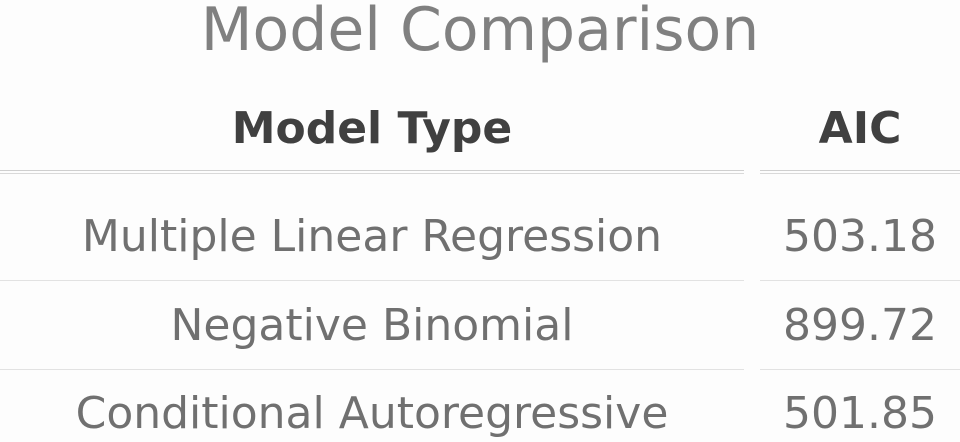  I want to click on page-title: Model Comparison, so click(480, 32).